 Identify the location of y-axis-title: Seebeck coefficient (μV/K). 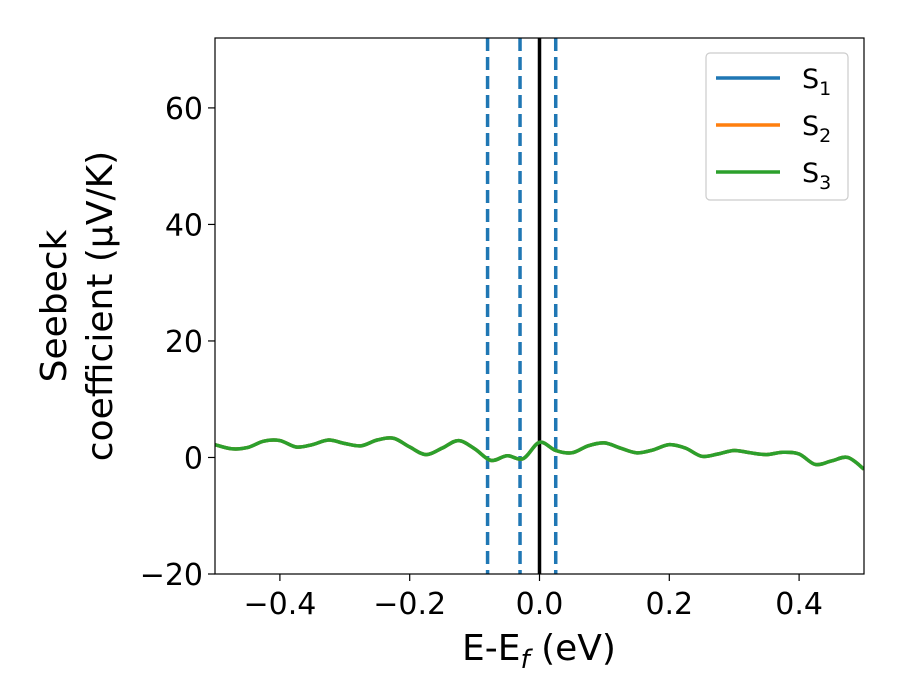
(77, 306).